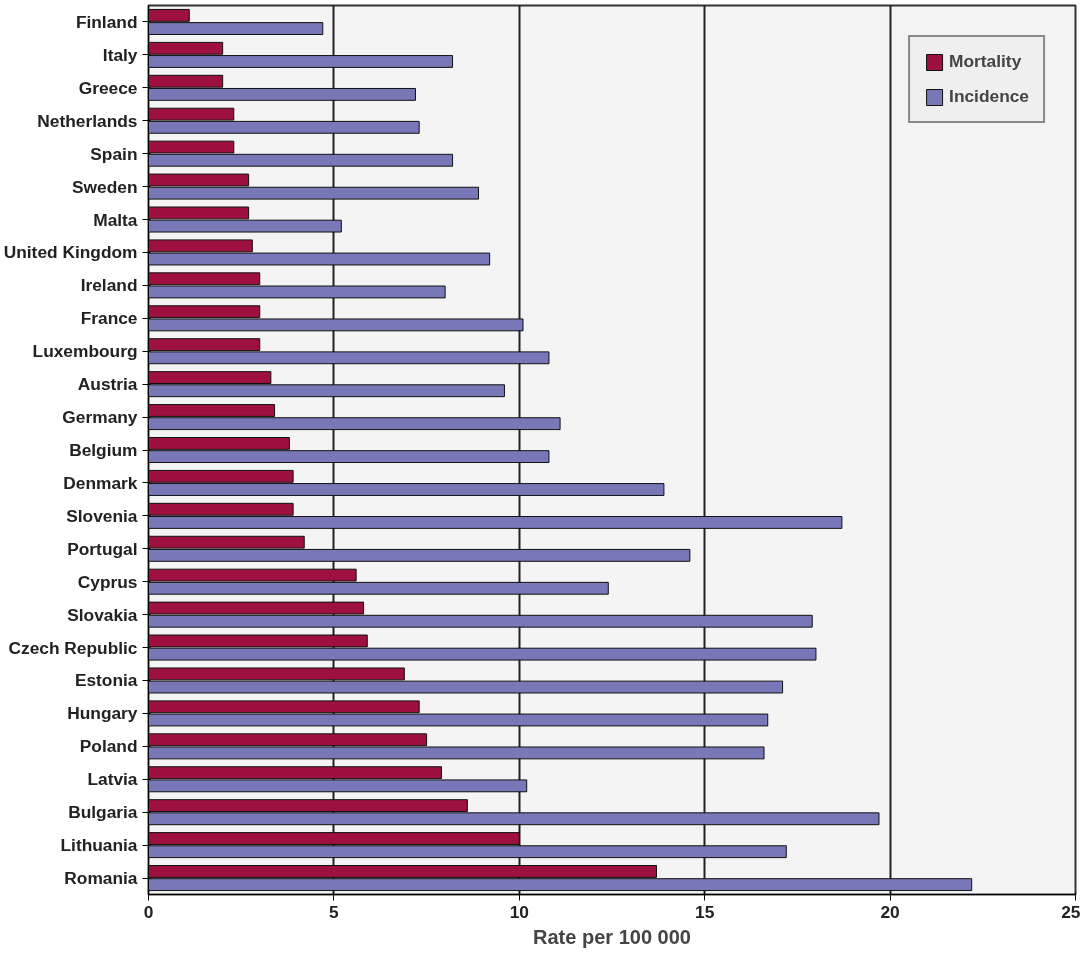 This screenshot has width=1086, height=958. I want to click on y-tick-label: Italy, so click(120, 54).